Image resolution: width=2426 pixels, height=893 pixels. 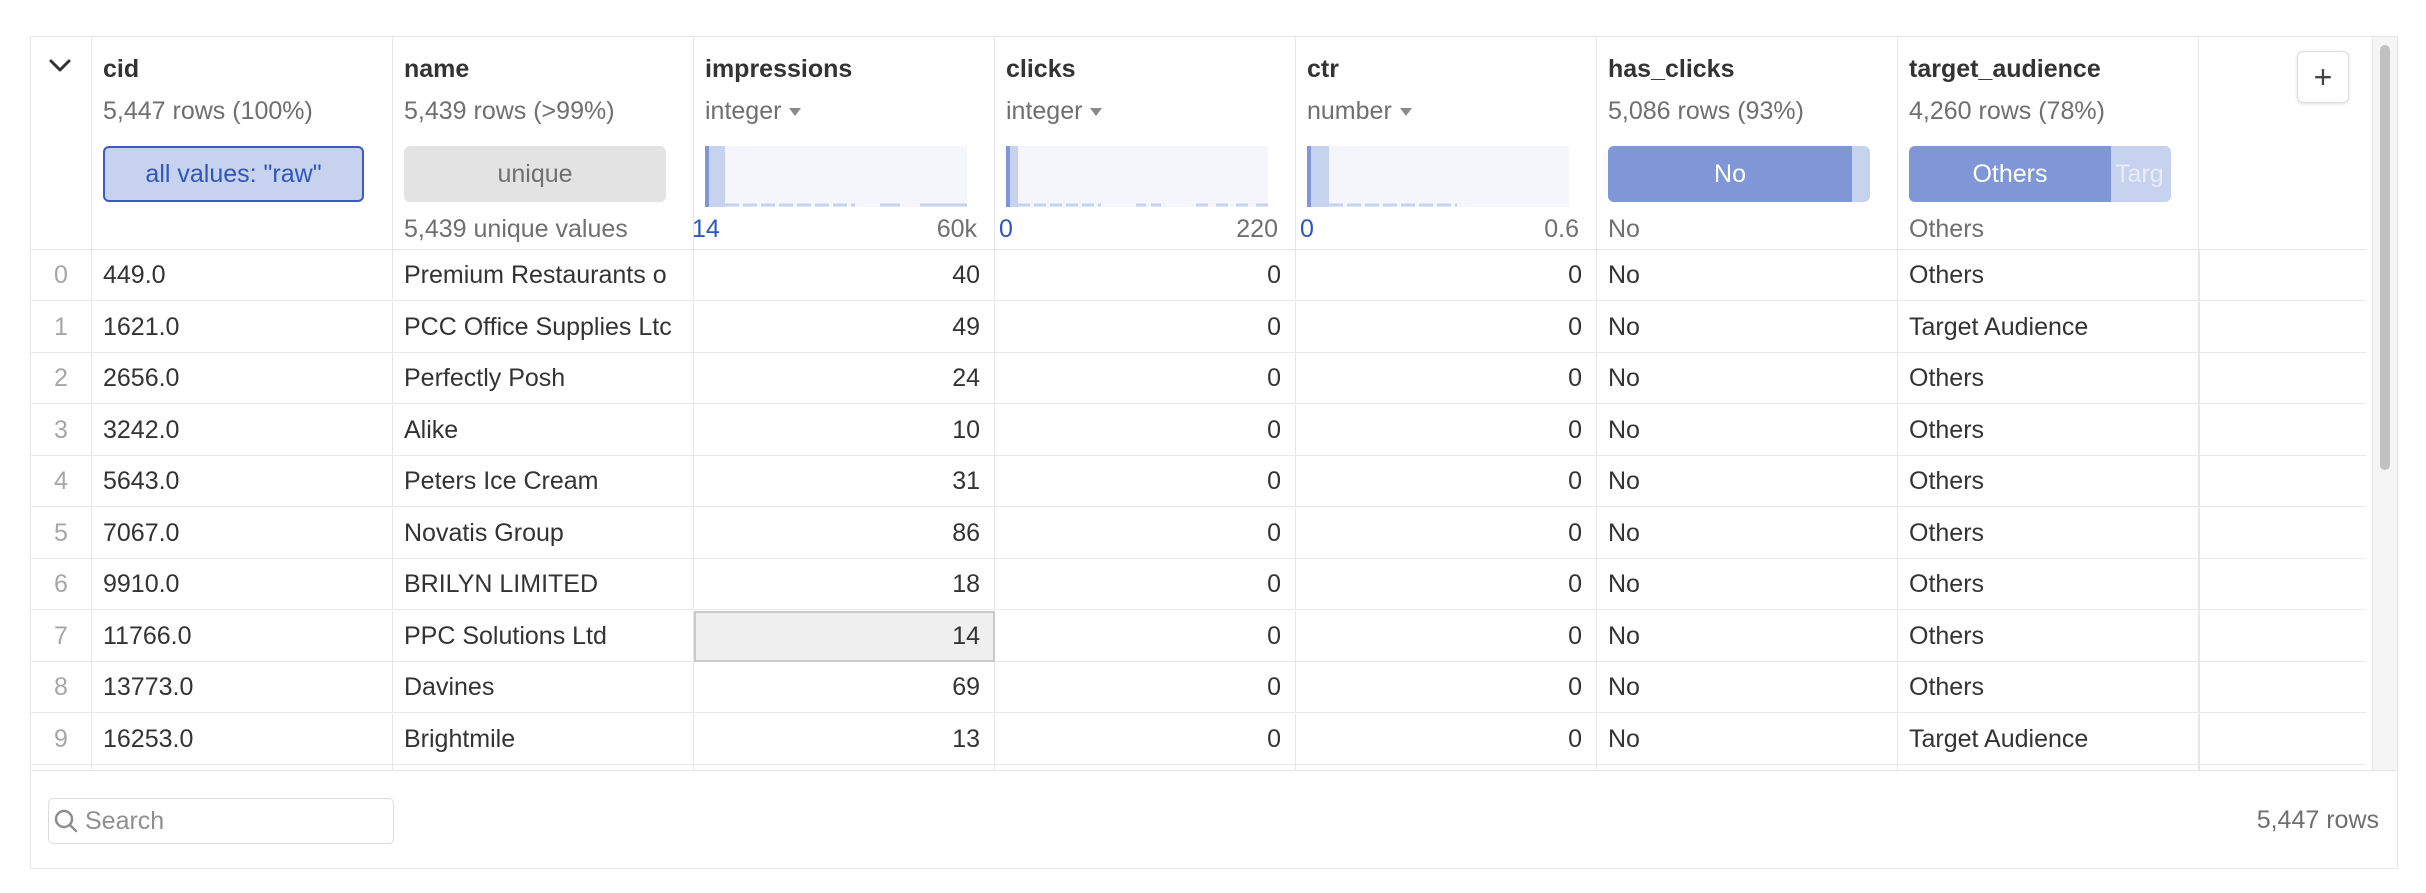 I want to click on cell-impressions: 24, so click(x=844, y=378).